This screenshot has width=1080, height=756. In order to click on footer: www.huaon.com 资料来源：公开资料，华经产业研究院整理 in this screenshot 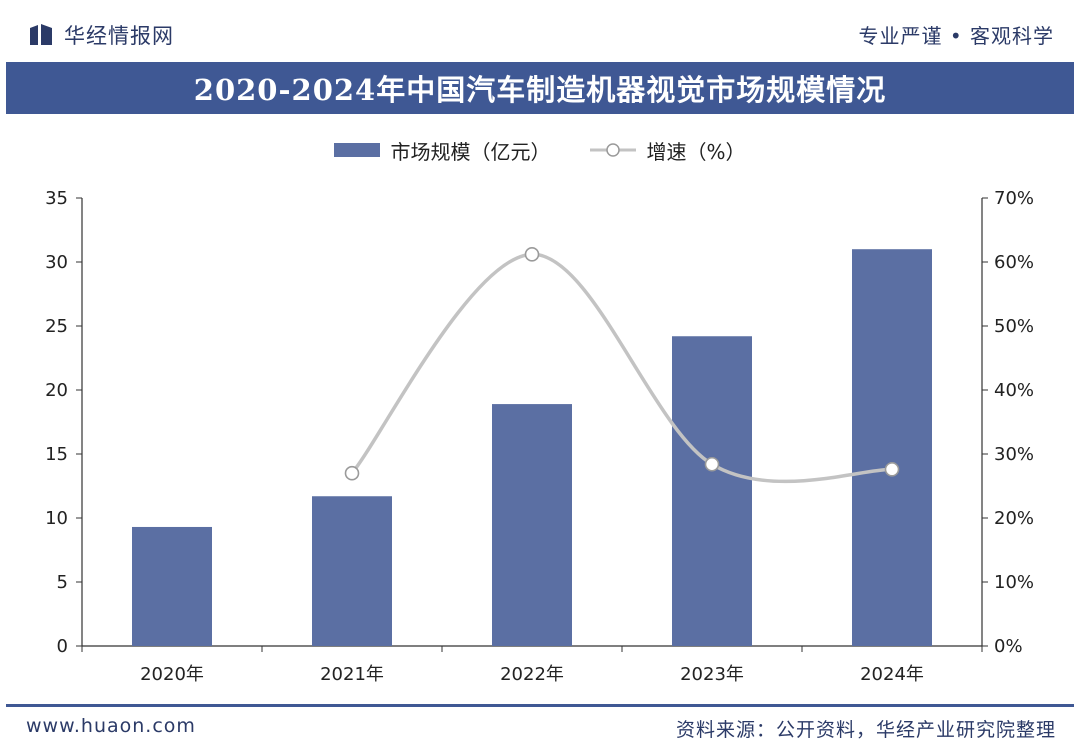, I will do `click(540, 728)`.